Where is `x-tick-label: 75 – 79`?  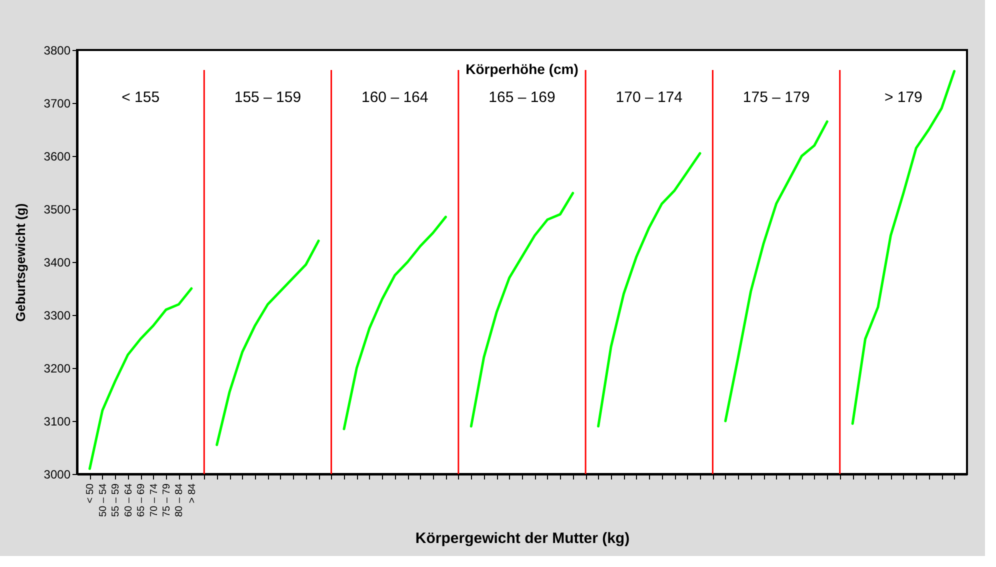
x-tick-label: 75 – 79 is located at coordinates (167, 500).